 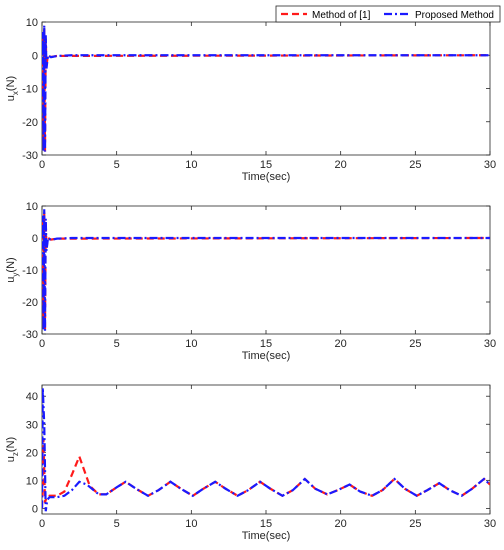 I want to click on y-axis-label: uy(N), so click(x=12, y=269).